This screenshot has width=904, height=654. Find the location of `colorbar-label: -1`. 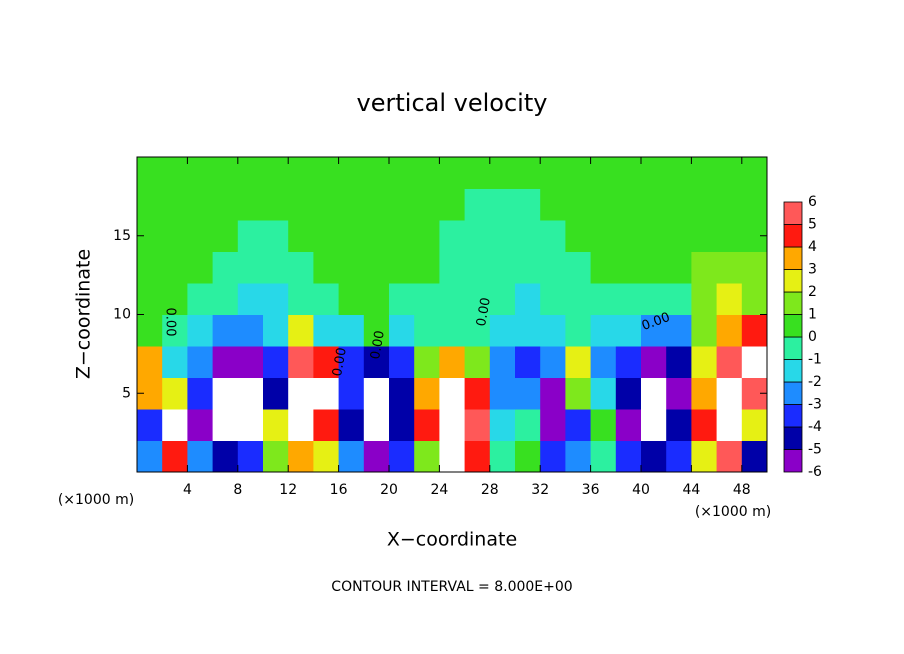

colorbar-label: -1 is located at coordinates (815, 360).